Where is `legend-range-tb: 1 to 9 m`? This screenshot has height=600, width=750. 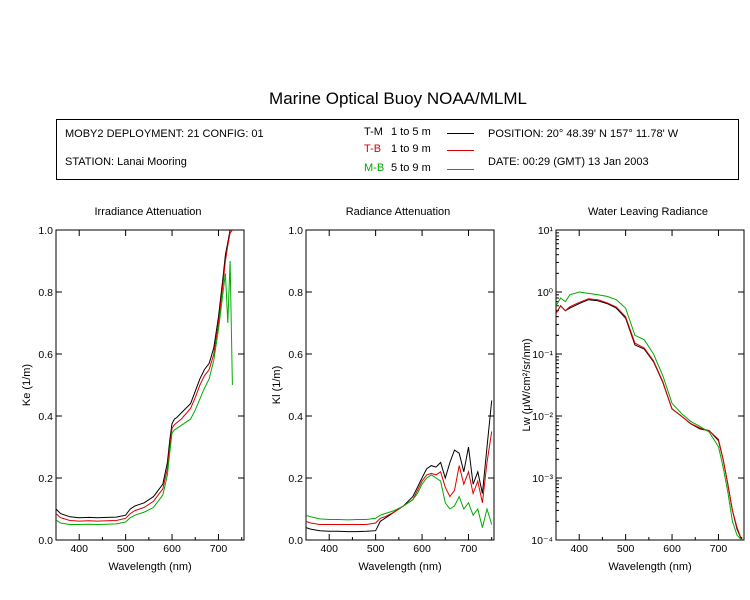
legend-range-tb: 1 to 9 m is located at coordinates (411, 149).